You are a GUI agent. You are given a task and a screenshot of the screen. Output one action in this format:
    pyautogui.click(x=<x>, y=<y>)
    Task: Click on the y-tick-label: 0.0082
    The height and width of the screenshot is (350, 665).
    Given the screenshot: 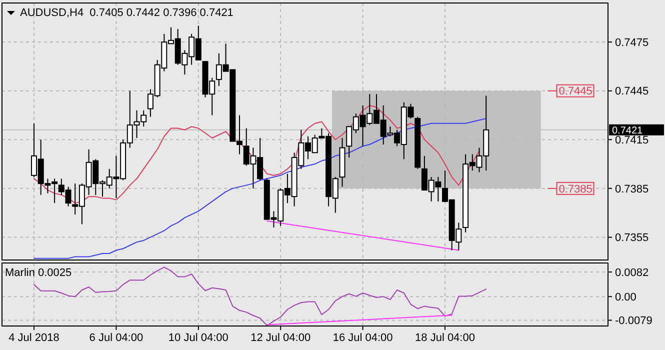 What is the action you would take?
    pyautogui.click(x=632, y=272)
    